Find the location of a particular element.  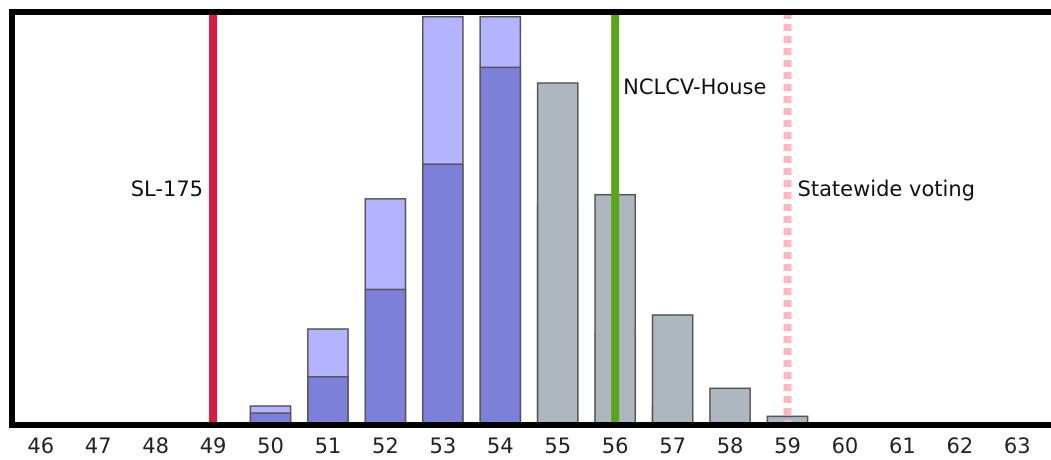

x-tick-label-51: 51 is located at coordinates (328, 446).